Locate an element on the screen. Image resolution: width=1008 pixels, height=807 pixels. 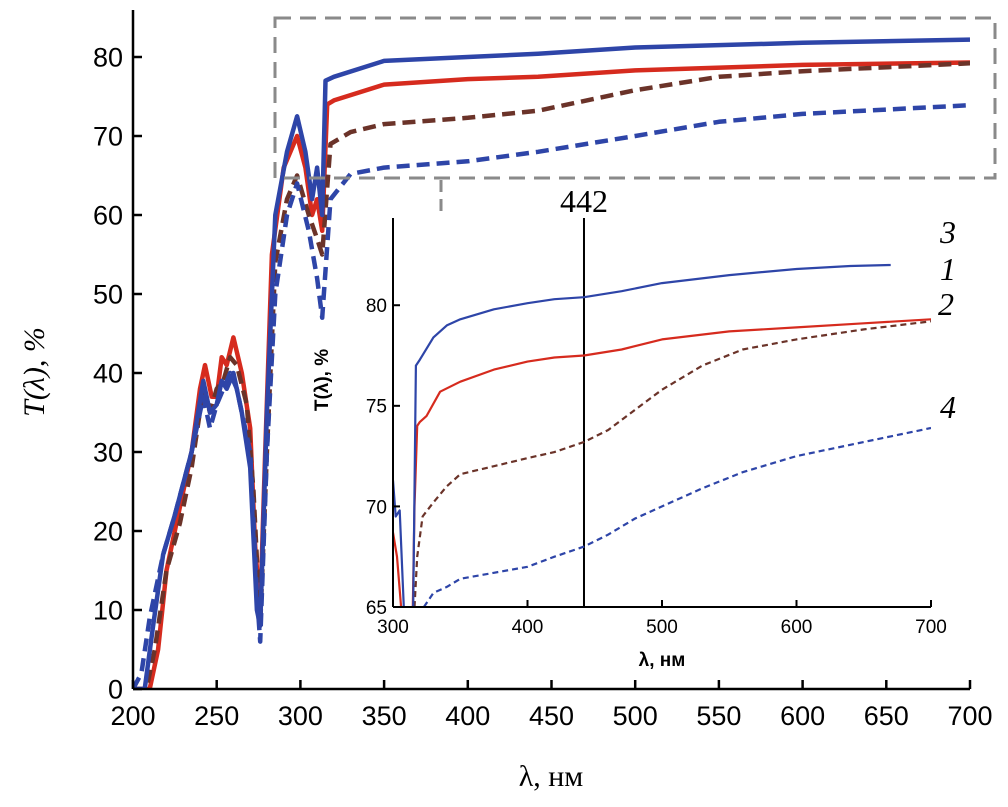
inset-x-axis-label: λ, нм is located at coordinates (662, 660).